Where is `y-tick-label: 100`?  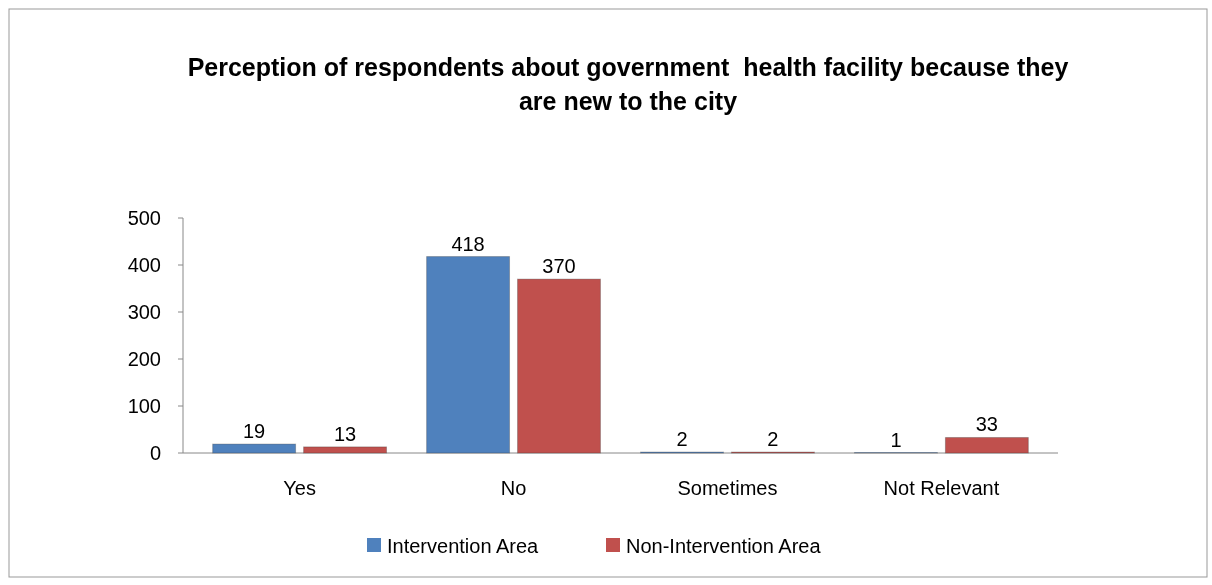 y-tick-label: 100 is located at coordinates (144, 406).